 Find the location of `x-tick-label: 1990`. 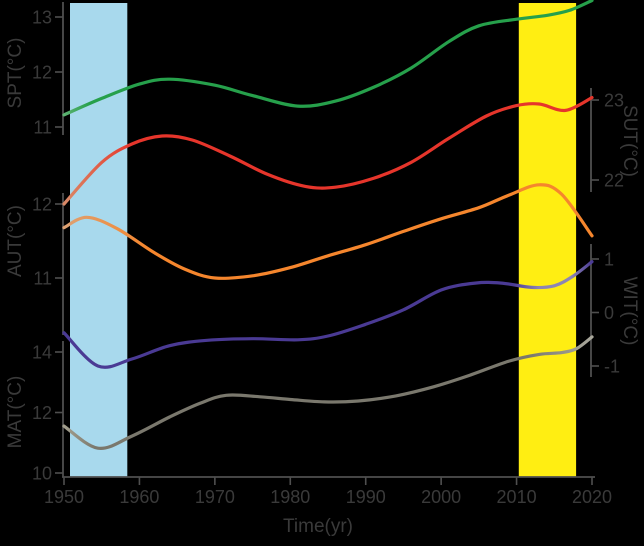

x-tick-label: 1990 is located at coordinates (366, 497).